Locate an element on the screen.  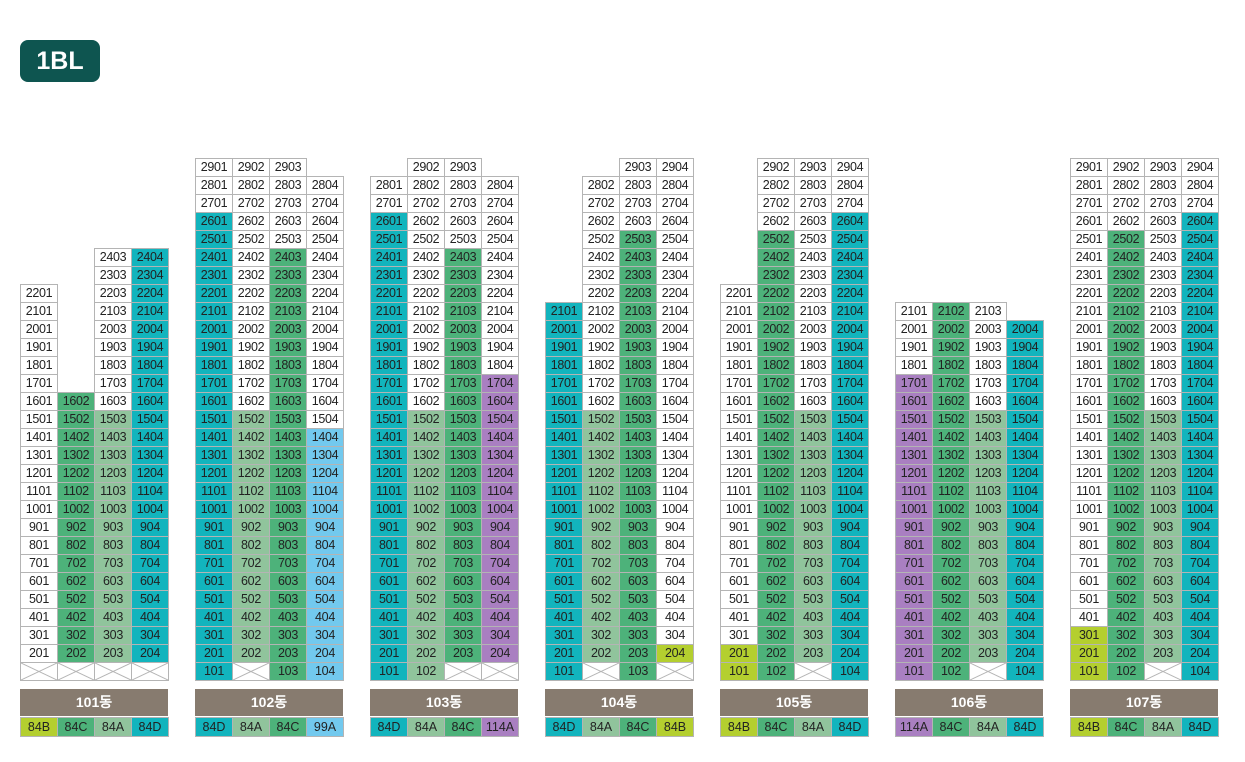
unit-cell-available: 1404 is located at coordinates (1200, 437).